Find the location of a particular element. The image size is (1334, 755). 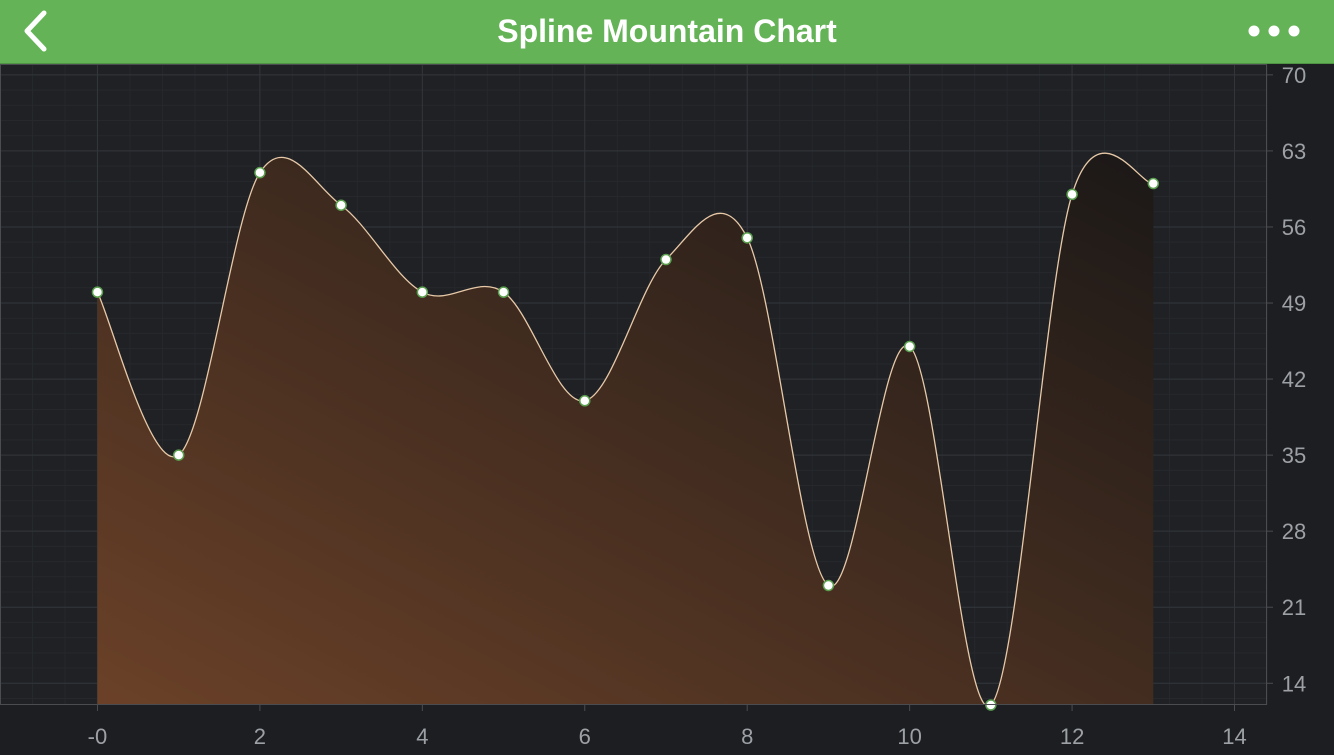

more-button is located at coordinates (1276, 31).